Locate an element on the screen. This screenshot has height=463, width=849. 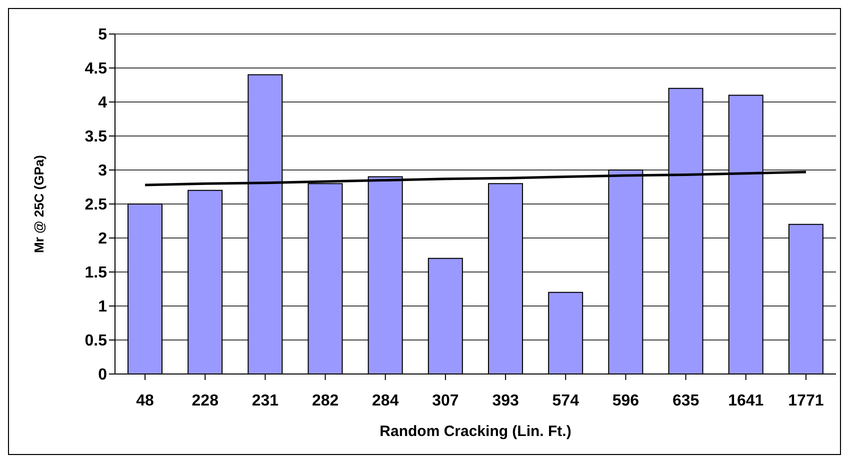
x-tick-label: 1641 is located at coordinates (746, 401).